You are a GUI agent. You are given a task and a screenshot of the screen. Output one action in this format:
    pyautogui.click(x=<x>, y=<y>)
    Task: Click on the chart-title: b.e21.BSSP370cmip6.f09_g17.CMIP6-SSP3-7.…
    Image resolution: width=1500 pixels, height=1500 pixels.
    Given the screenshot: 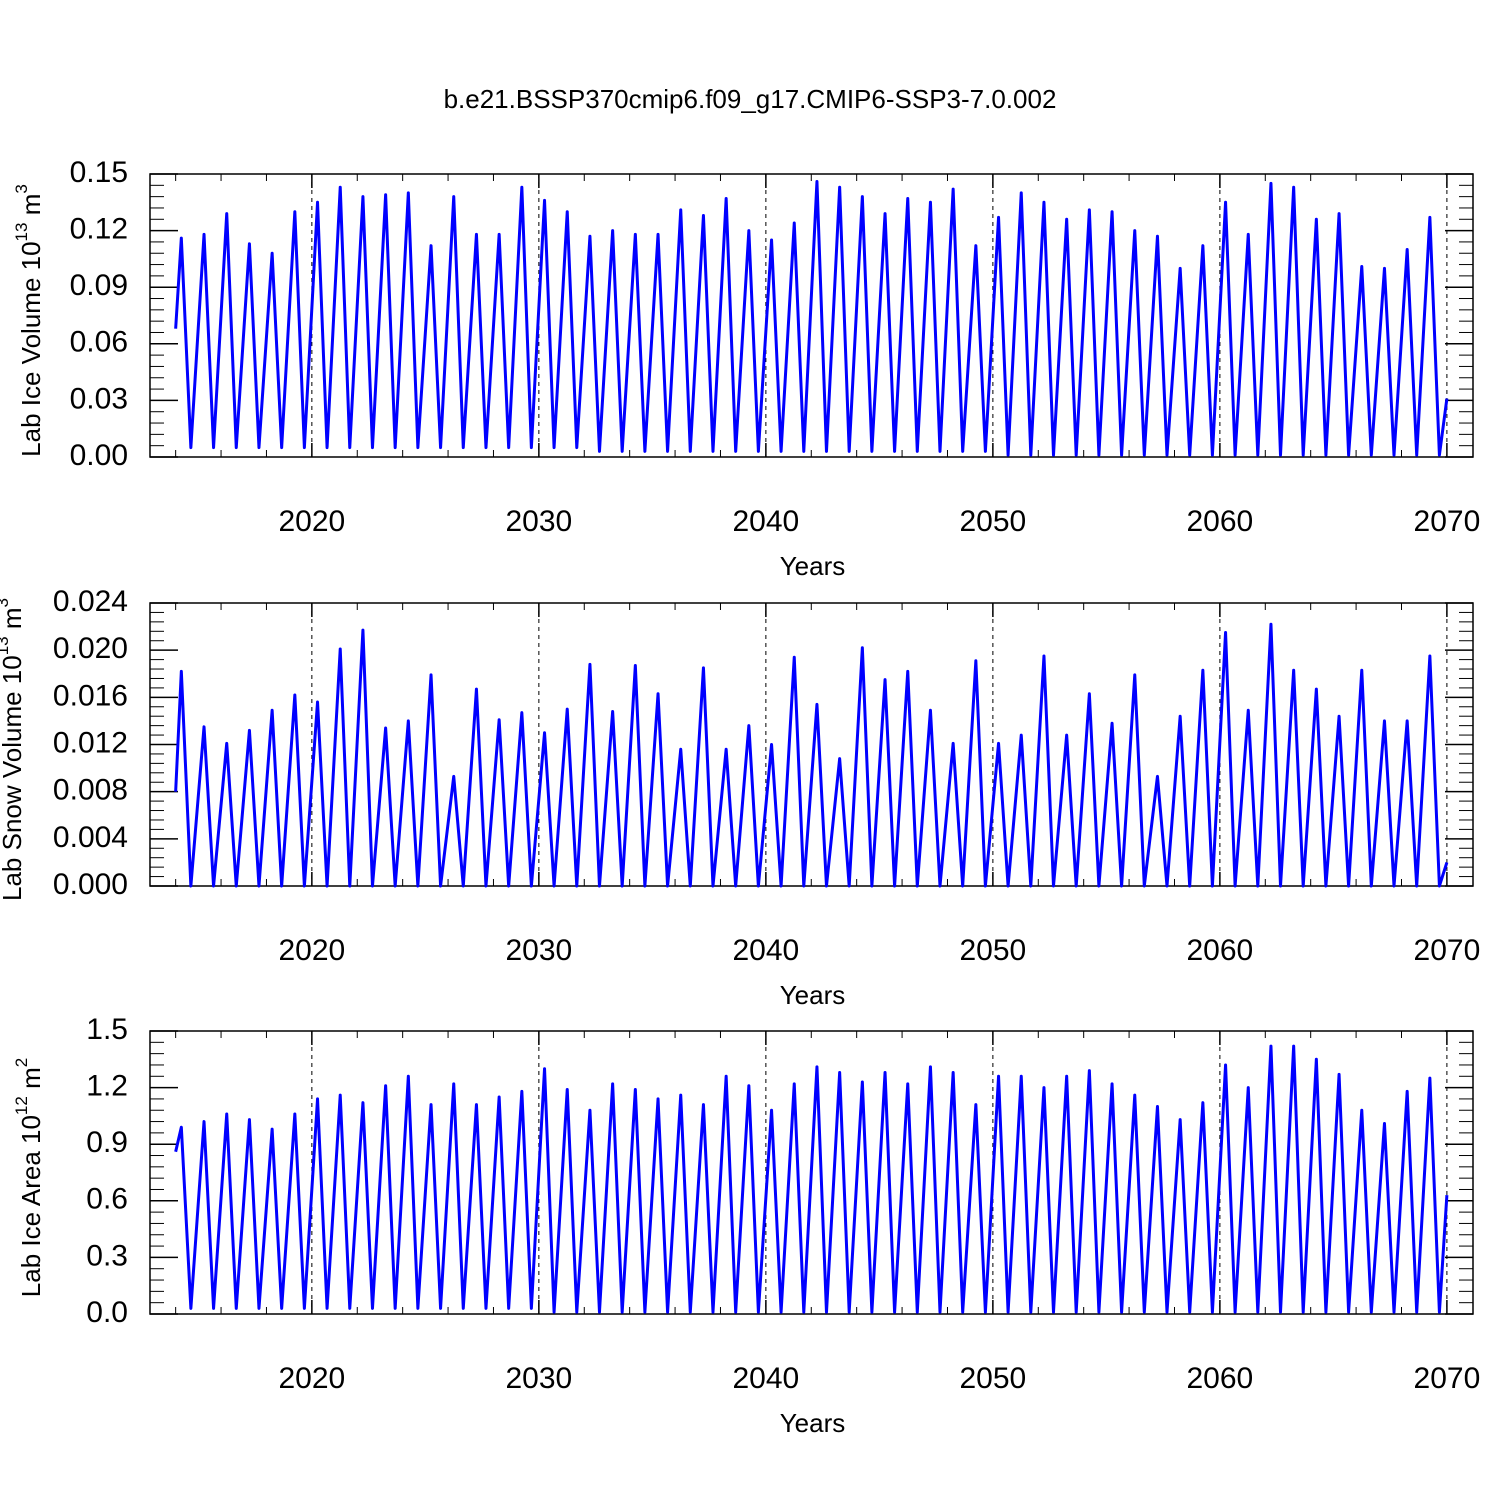 What is the action you would take?
    pyautogui.click(x=750, y=99)
    